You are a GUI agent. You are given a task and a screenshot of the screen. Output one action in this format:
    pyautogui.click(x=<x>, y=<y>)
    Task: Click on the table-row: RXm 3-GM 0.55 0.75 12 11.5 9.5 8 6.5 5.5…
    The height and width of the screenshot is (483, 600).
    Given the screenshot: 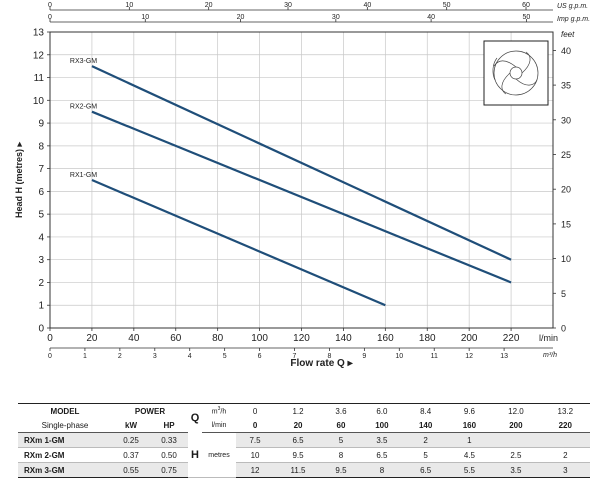 What is the action you would take?
    pyautogui.click(x=304, y=470)
    